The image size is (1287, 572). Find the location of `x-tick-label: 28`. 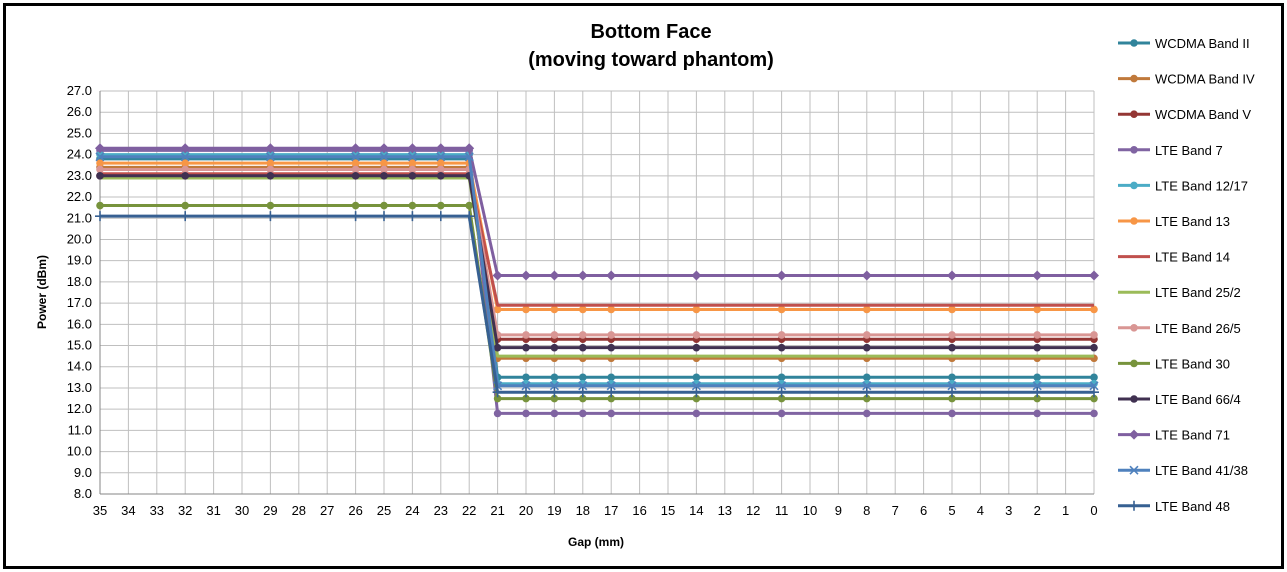

x-tick-label: 28 is located at coordinates (299, 510).